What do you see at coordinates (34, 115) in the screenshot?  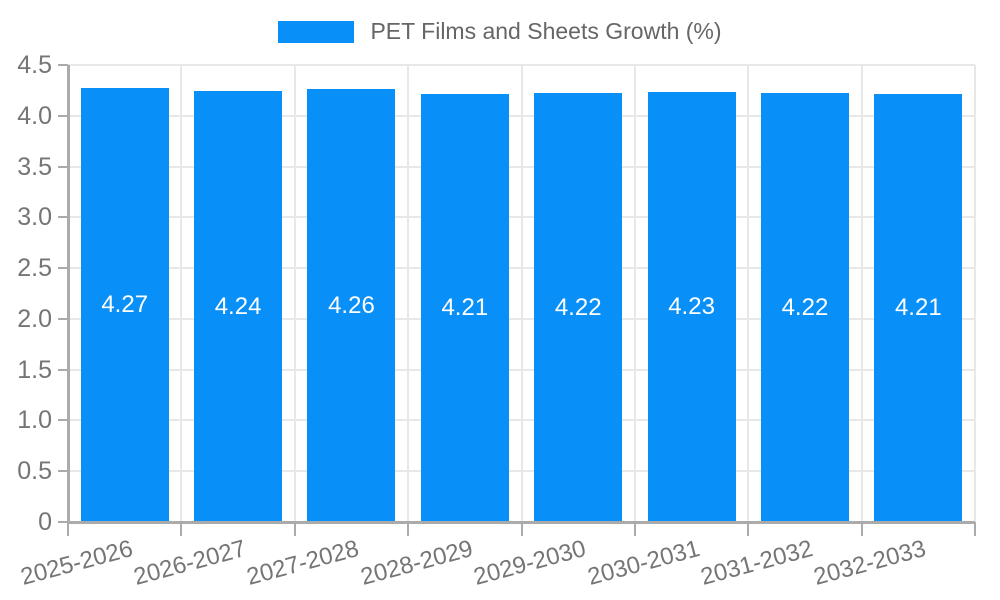 I see `y-tick-label: 4.0` at bounding box center [34, 115].